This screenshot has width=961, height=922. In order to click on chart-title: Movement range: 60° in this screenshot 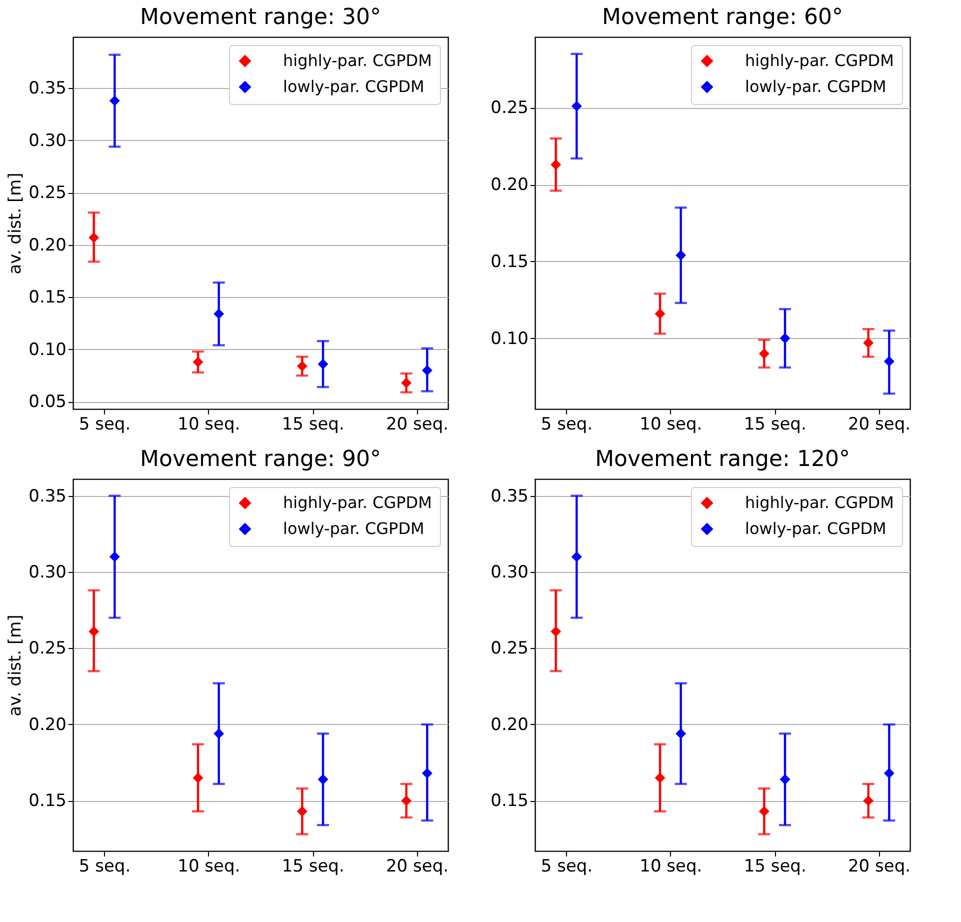, I will do `click(722, 17)`.